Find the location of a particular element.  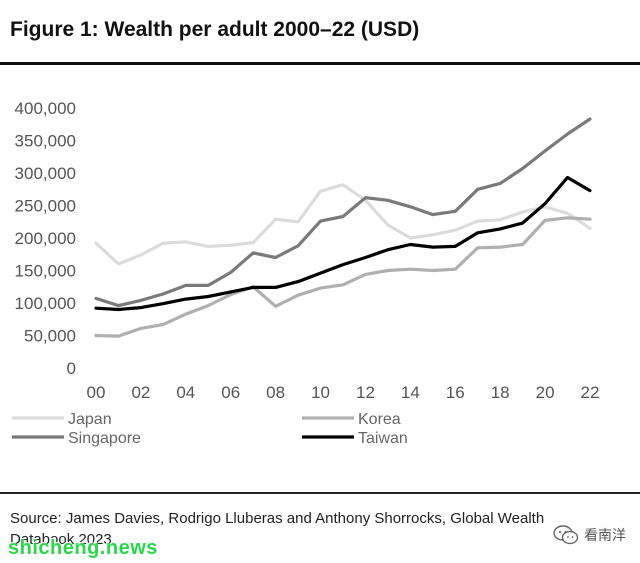

x-tick-label: 22 is located at coordinates (590, 392).